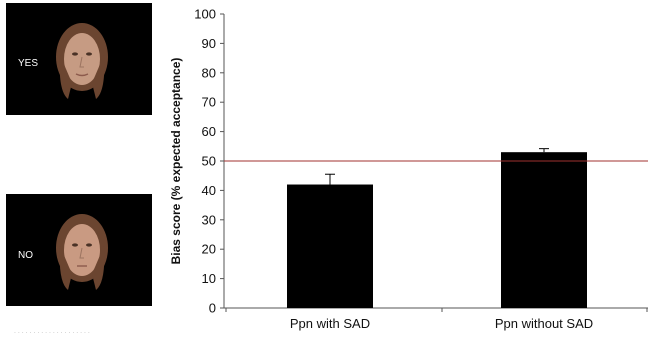 Image resolution: width=648 pixels, height=338 pixels. What do you see at coordinates (209, 131) in the screenshot?
I see `y-tick-label: 60` at bounding box center [209, 131].